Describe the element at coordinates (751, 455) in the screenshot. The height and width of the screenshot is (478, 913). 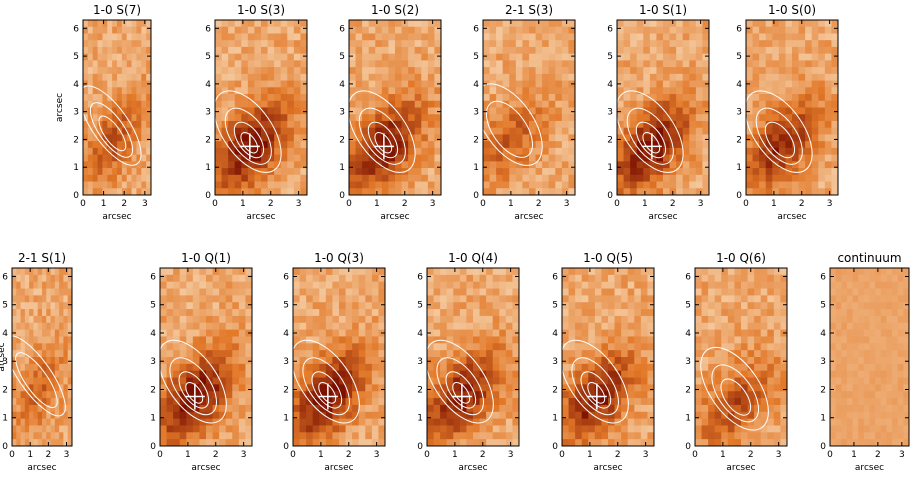
I see `x-tick-label: 2` at that location.